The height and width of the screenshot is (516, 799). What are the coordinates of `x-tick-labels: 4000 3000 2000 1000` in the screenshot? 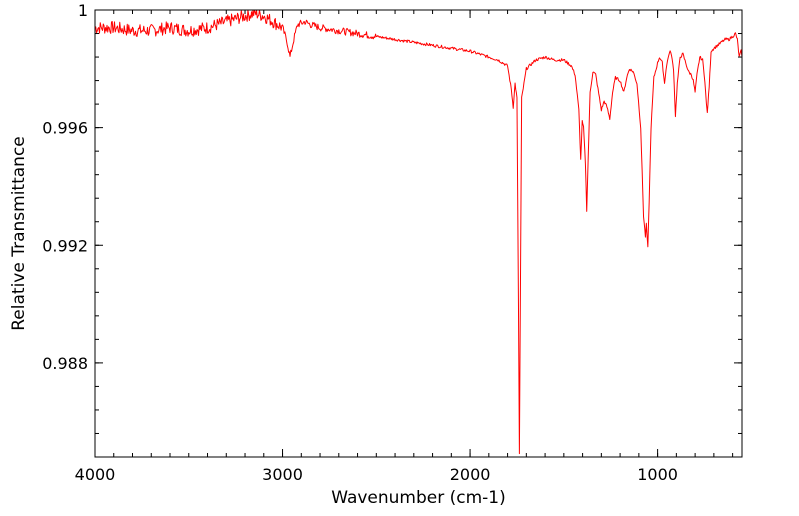 It's located at (376, 474).